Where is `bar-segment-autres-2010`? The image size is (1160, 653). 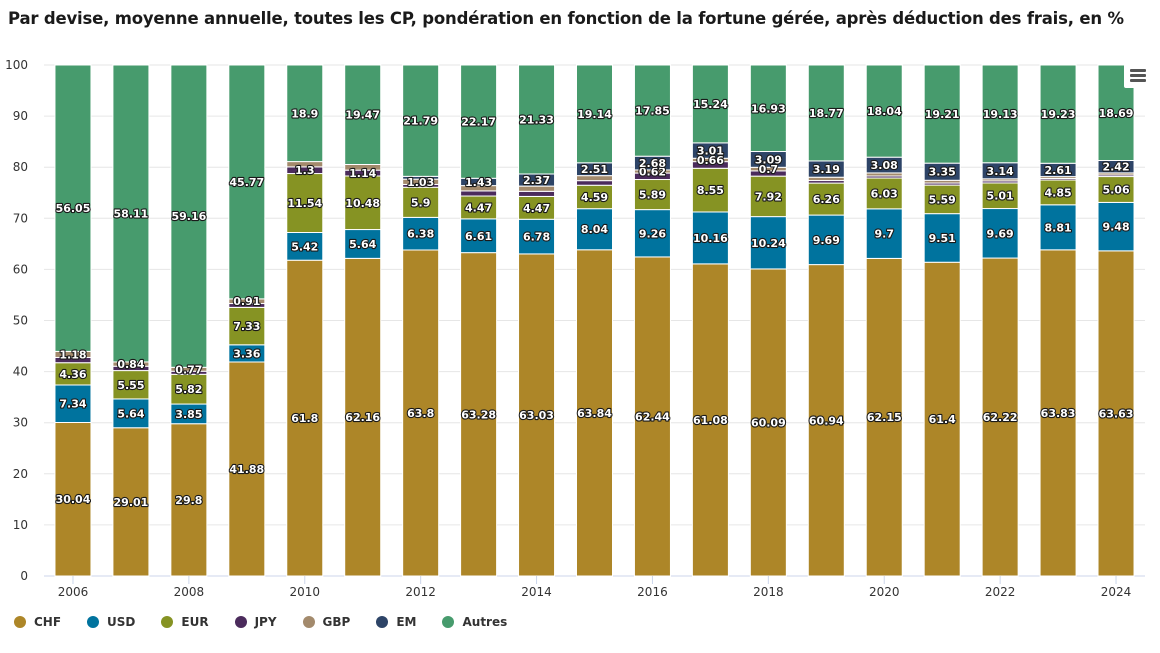 bar-segment-autres-2010 is located at coordinates (305, 113).